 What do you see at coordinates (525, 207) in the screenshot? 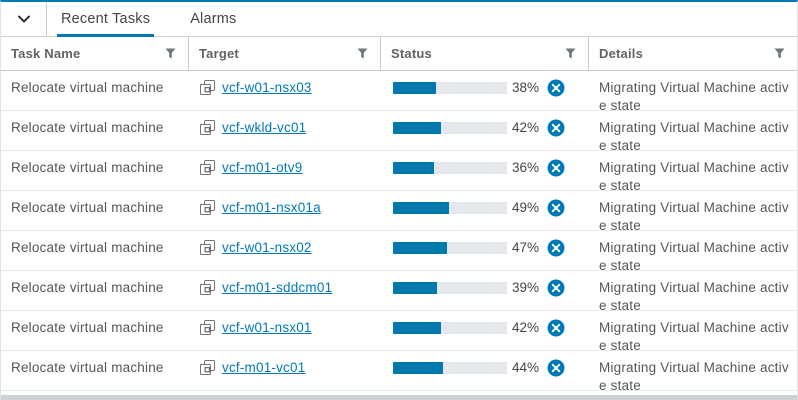
I see `progress-percent: 49%` at bounding box center [525, 207].